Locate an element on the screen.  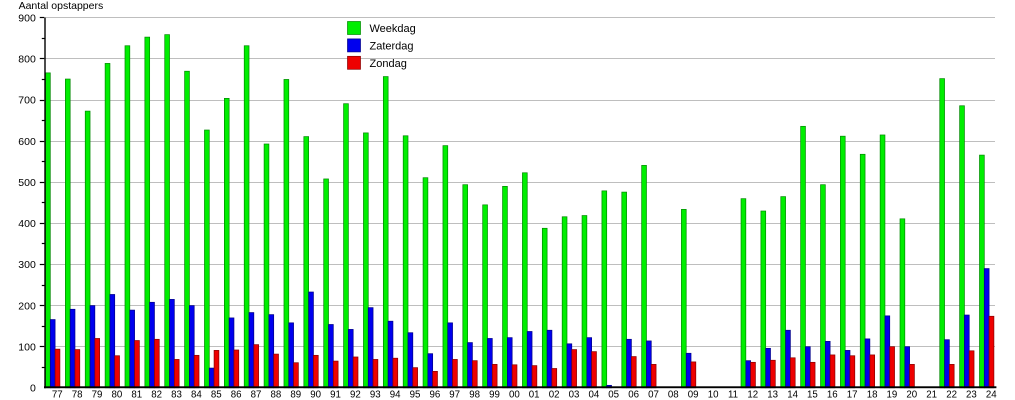
svg-text: 16 is located at coordinates (832, 395).